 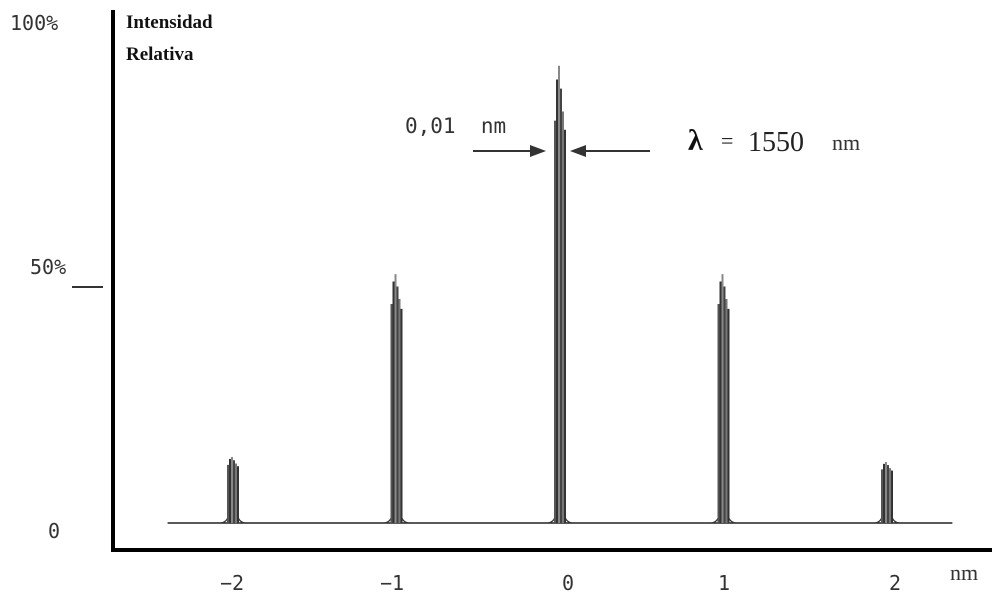 What do you see at coordinates (568, 583) in the screenshot?
I see `x-tick-label-0: 0` at bounding box center [568, 583].